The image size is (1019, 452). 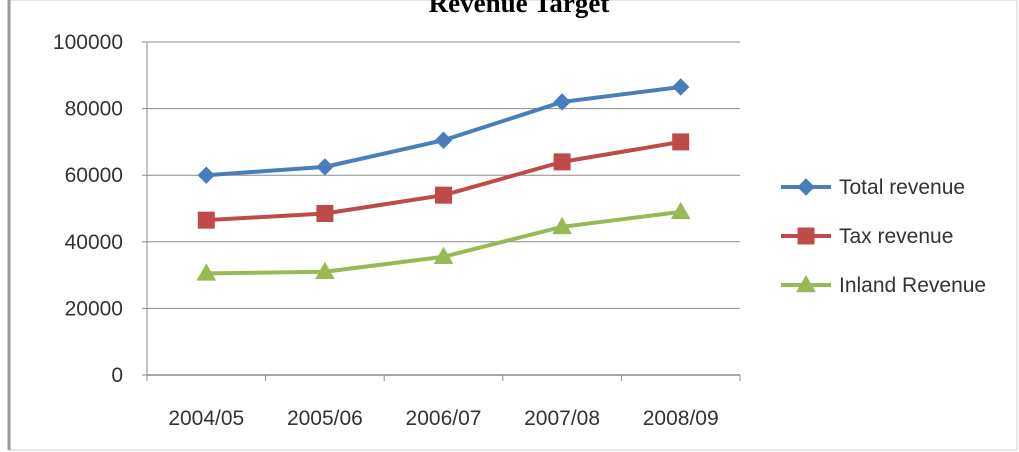 What do you see at coordinates (88, 42) in the screenshot?
I see `y-tick-label: 100000` at bounding box center [88, 42].